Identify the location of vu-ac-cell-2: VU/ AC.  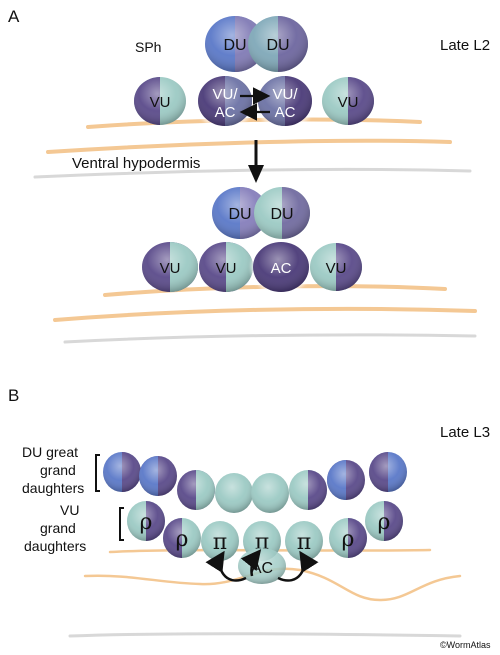
(285, 101).